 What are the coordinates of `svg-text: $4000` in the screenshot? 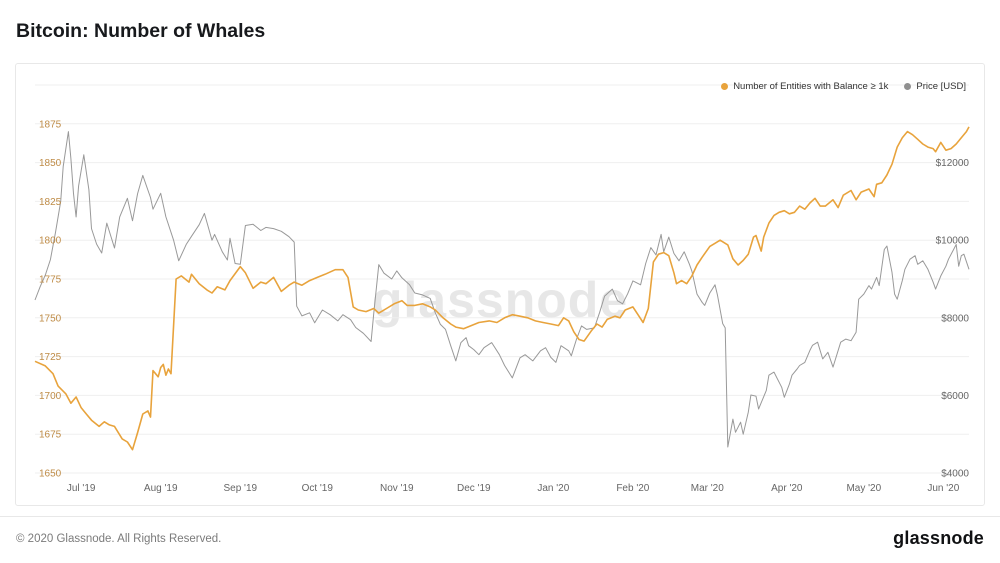 It's located at (955, 474).